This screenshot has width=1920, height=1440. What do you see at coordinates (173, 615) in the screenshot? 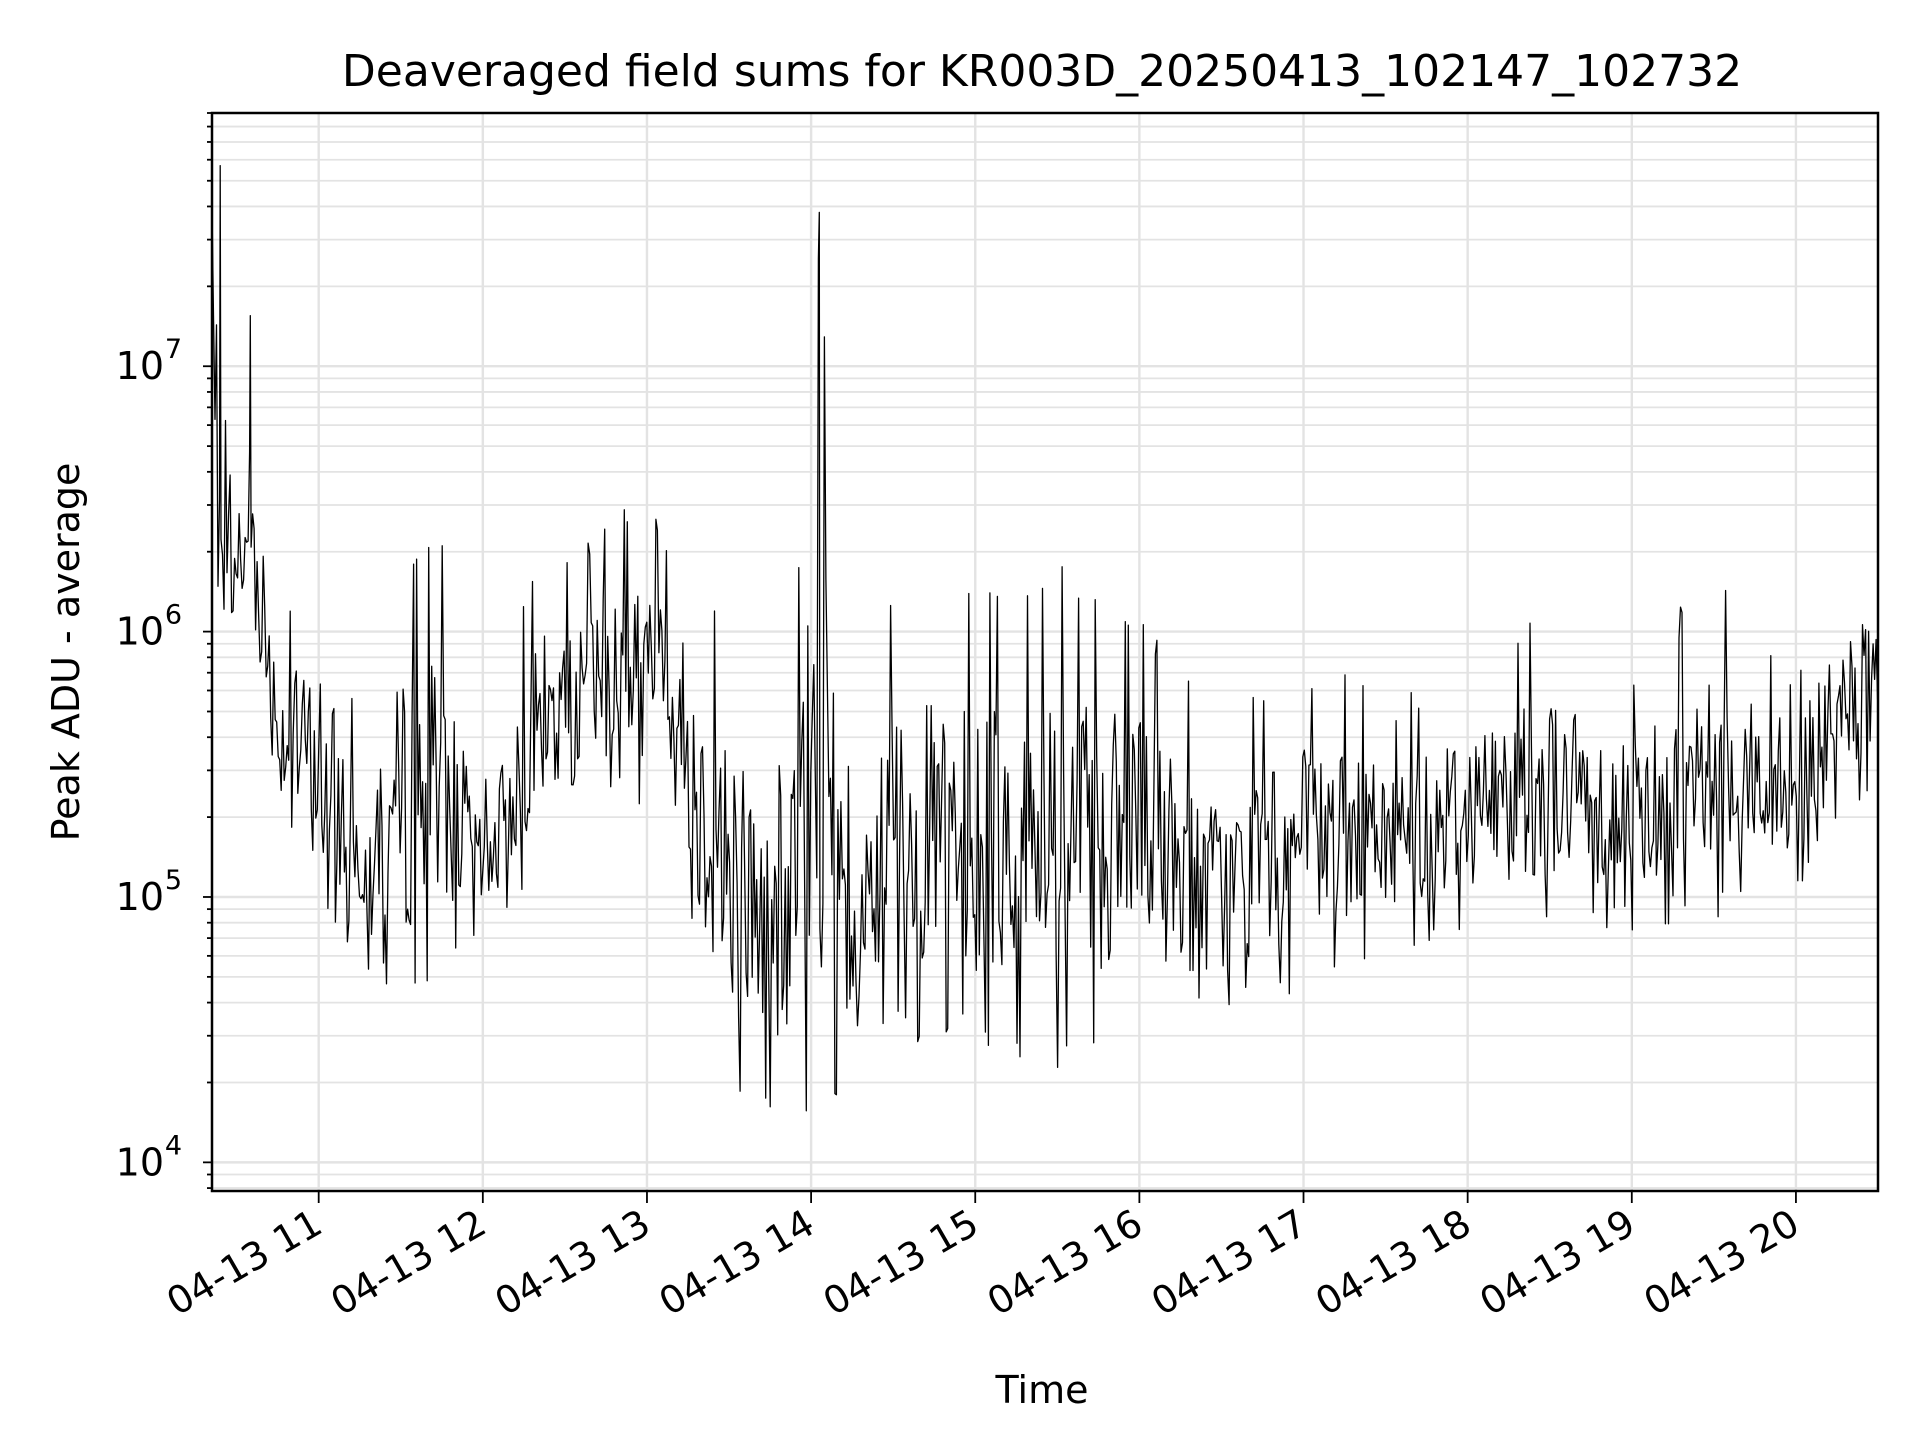
I see `y-tick-exponent: 6` at bounding box center [173, 615].